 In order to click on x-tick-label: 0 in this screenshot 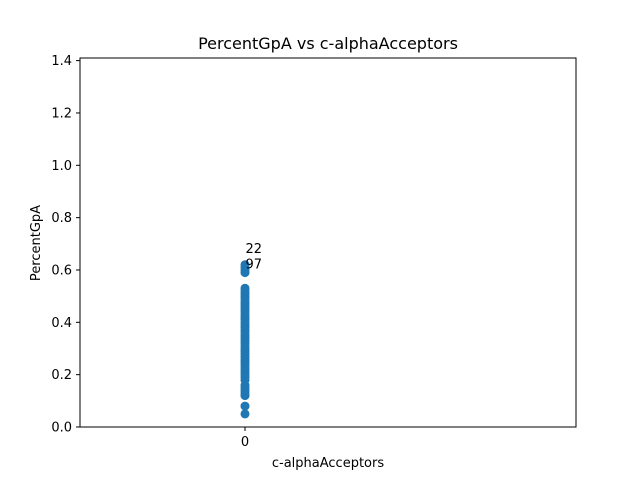, I will do `click(245, 442)`.